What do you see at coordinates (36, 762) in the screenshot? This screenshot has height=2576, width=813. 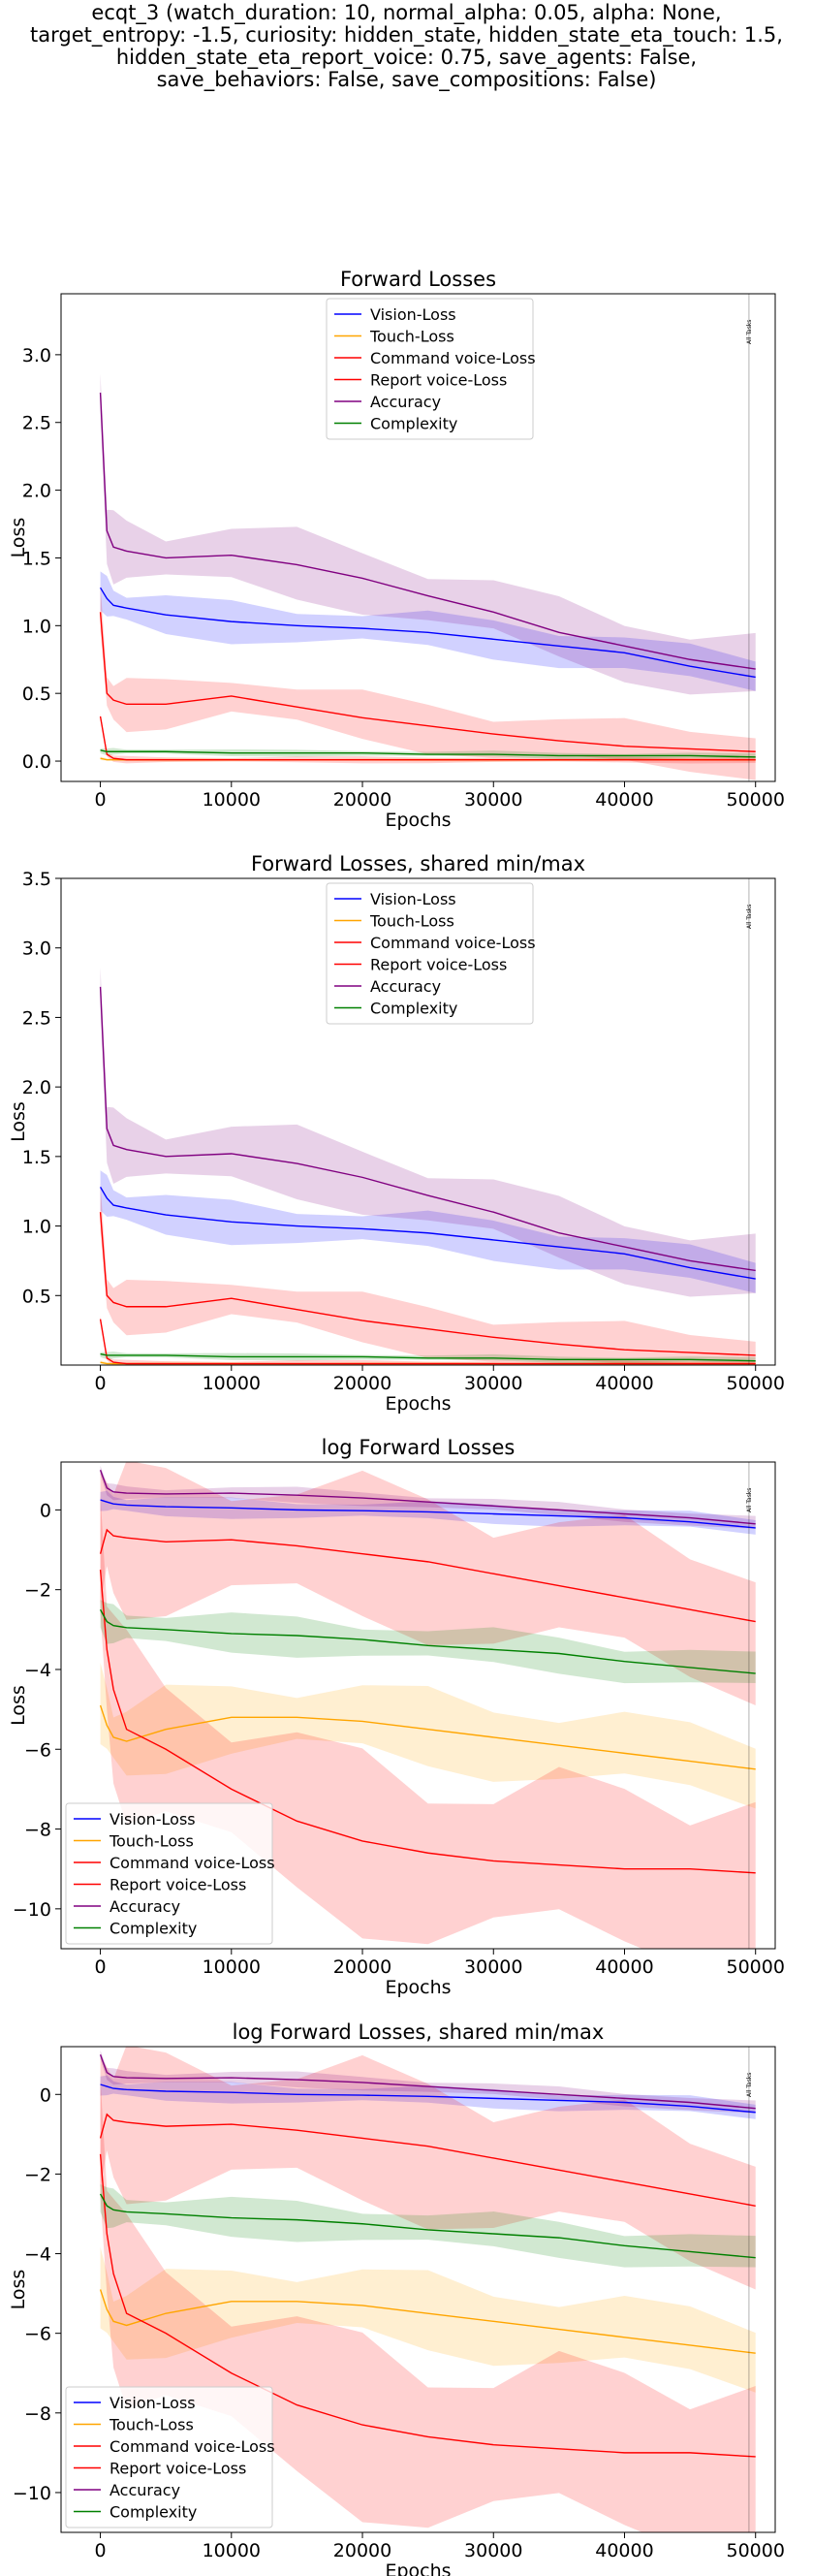 I see `y-tick-label: 0.0` at bounding box center [36, 762].